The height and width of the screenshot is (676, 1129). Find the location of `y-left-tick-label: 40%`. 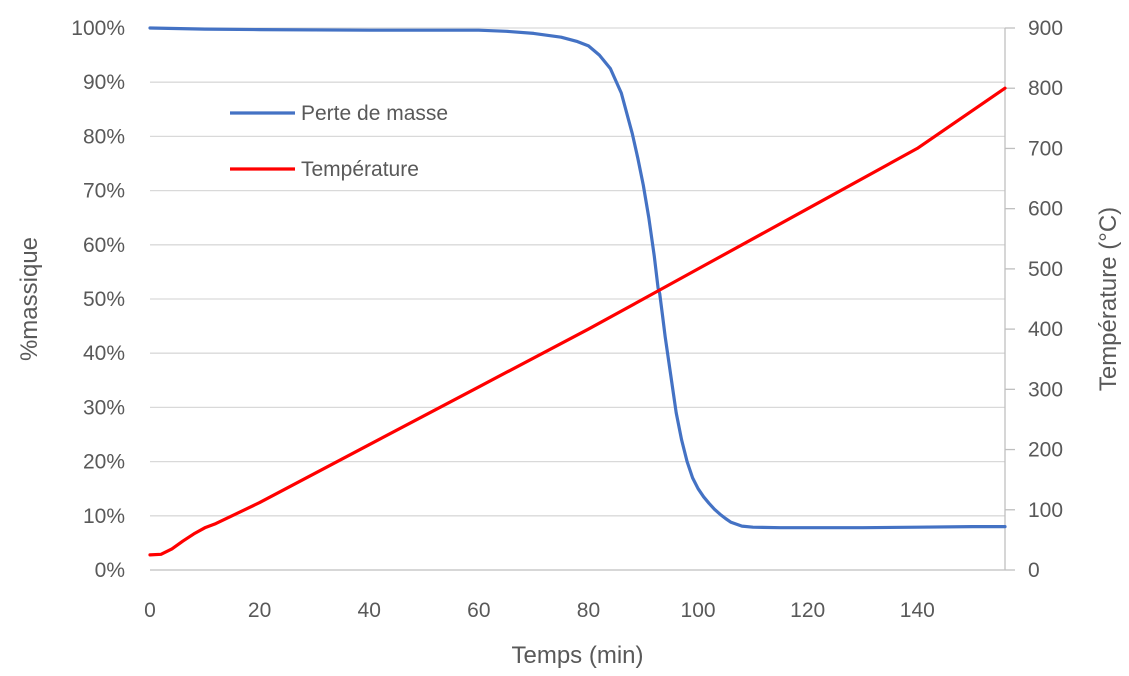

y-left-tick-label: 40% is located at coordinates (104, 353).